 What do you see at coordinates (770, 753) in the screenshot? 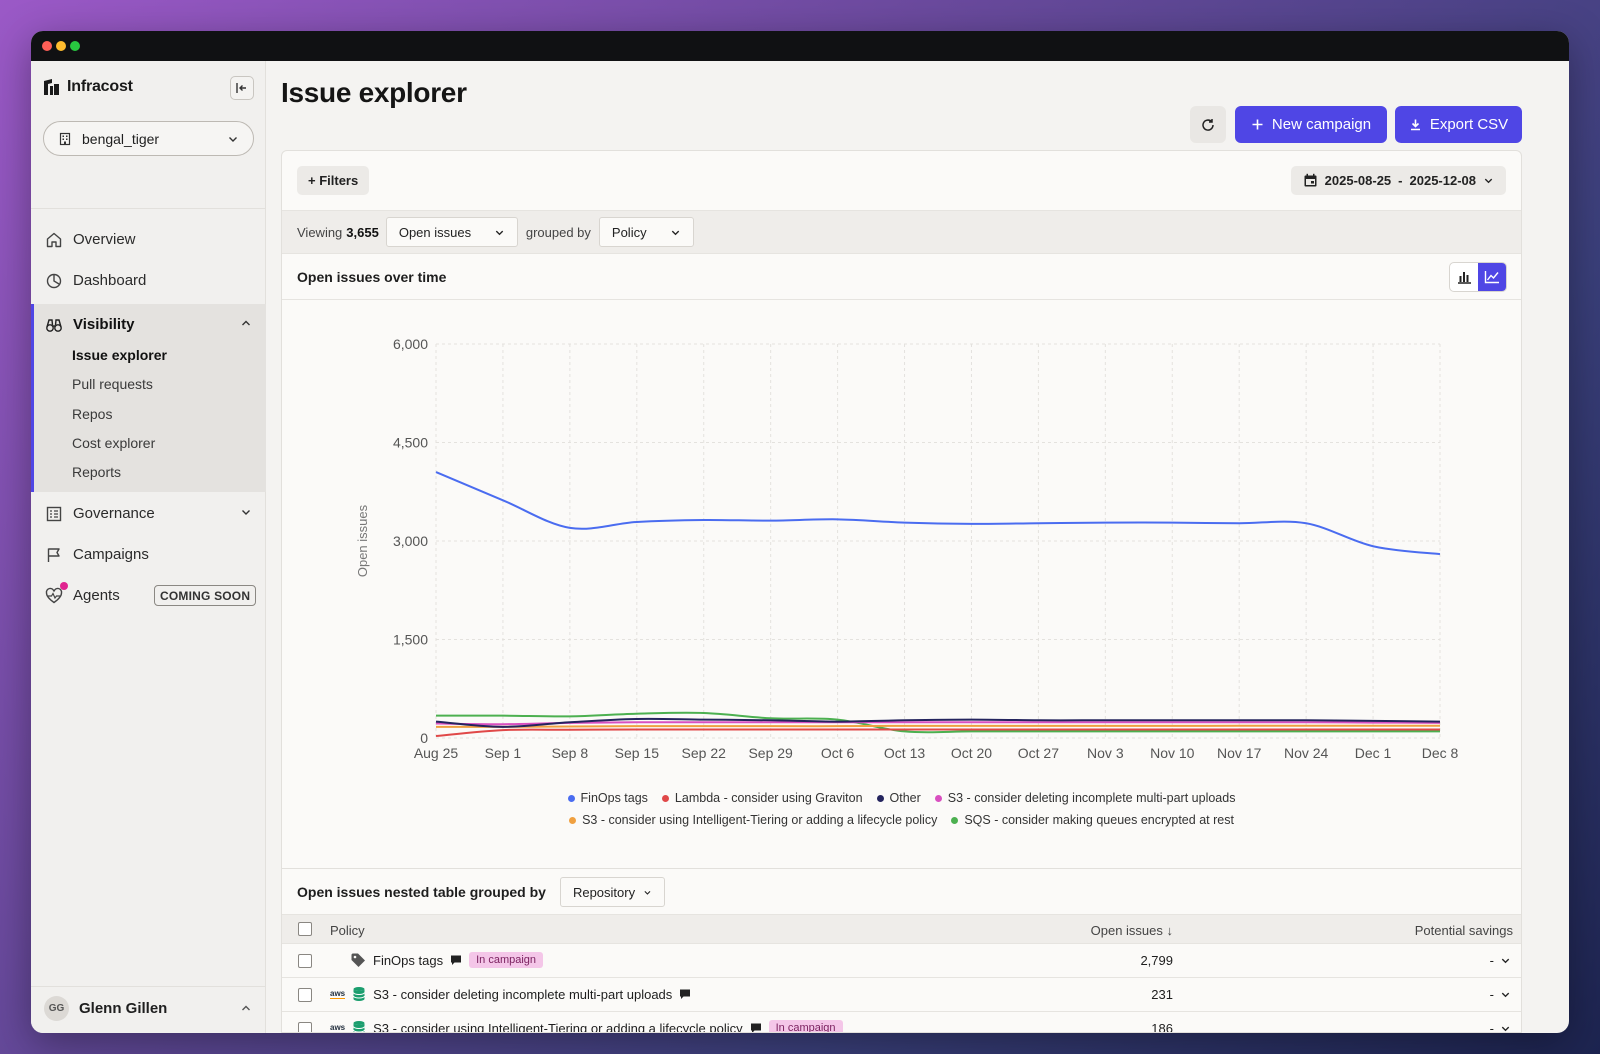
I see `x-tick-label: Sep 29` at bounding box center [770, 753].